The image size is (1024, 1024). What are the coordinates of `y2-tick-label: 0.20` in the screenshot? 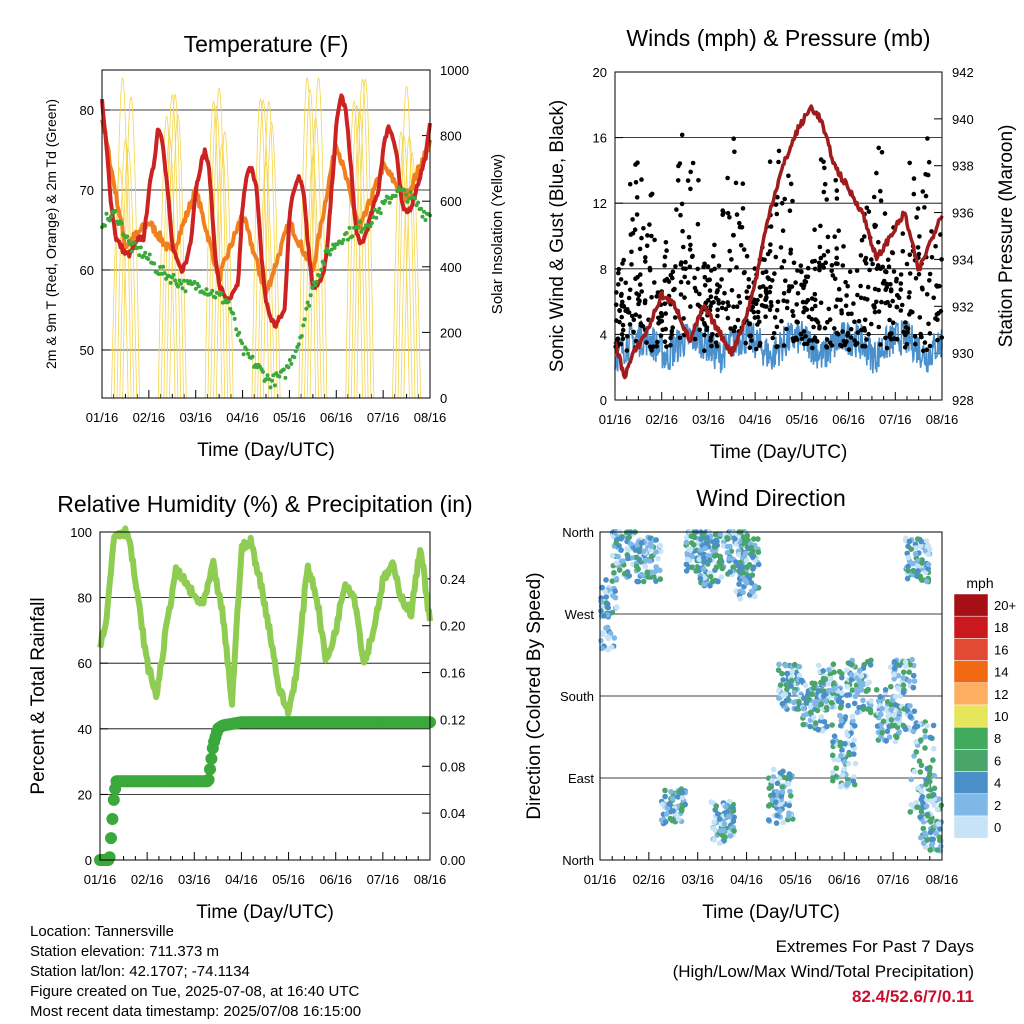 It's located at (452, 626).